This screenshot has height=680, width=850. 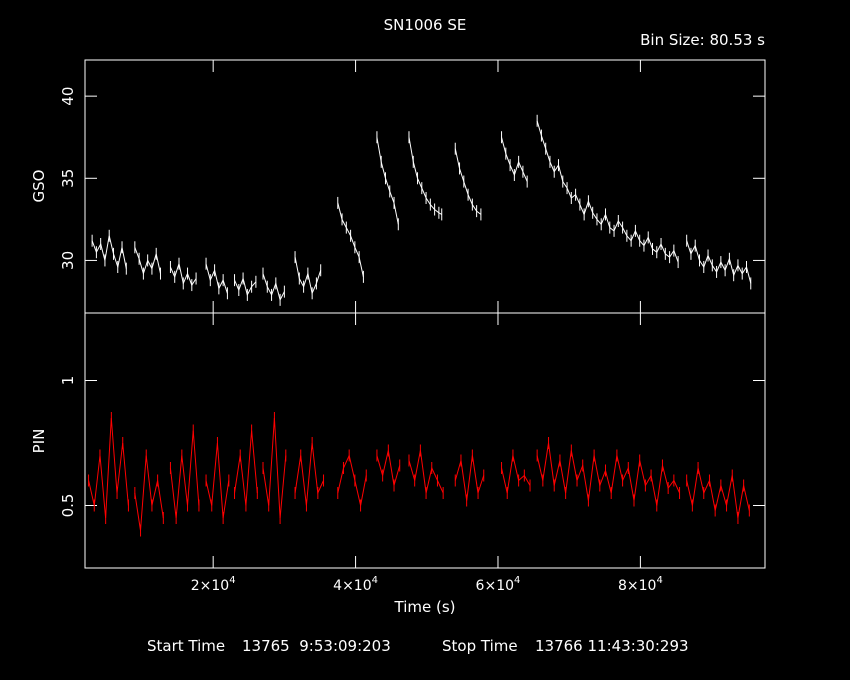 I want to click on x-tick-label: 4×104, so click(x=355, y=584).